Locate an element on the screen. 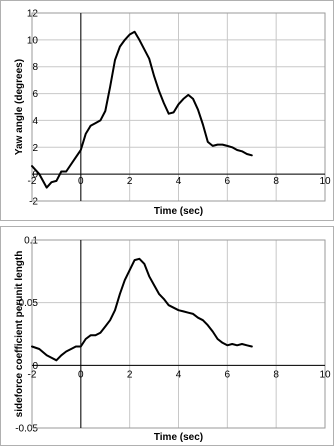 The height and width of the screenshot is (446, 334). top-x-tick-label: 0 is located at coordinates (81, 181).